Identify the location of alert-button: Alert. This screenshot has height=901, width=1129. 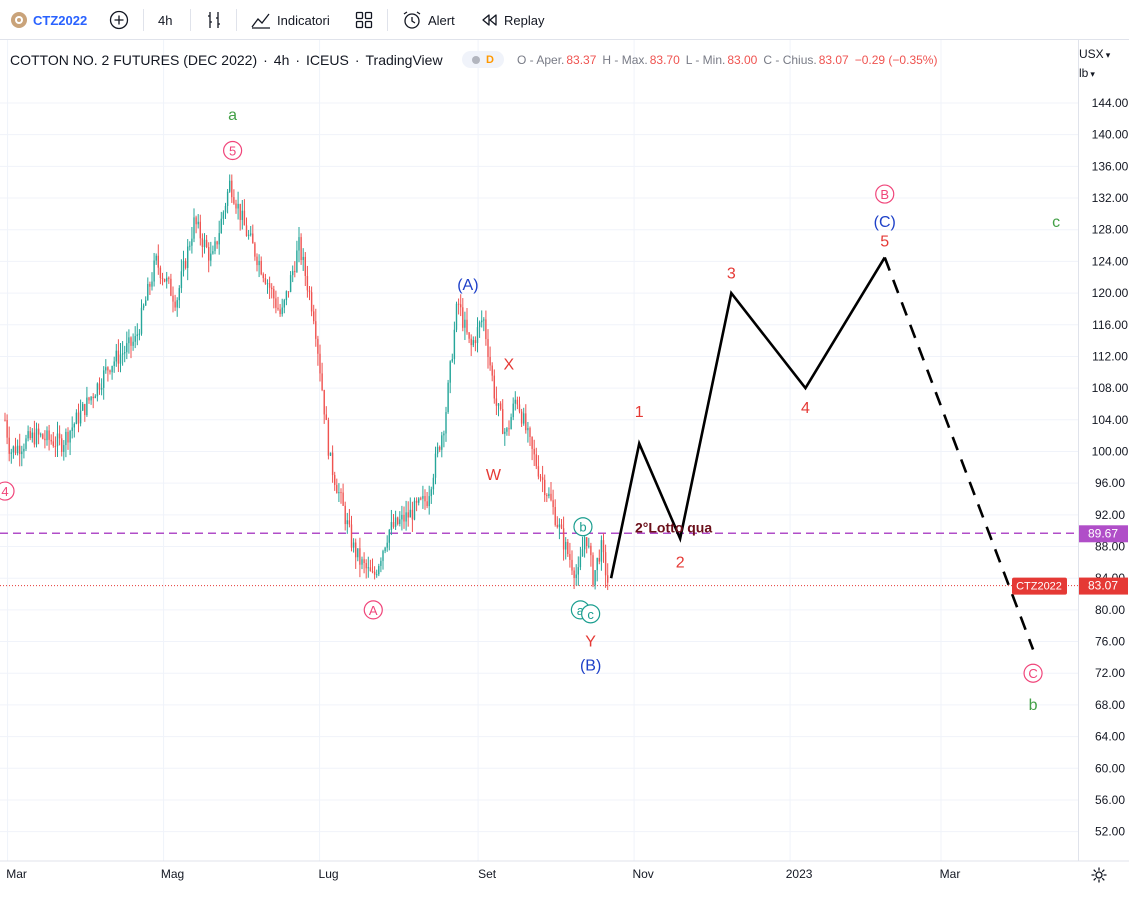
(428, 20).